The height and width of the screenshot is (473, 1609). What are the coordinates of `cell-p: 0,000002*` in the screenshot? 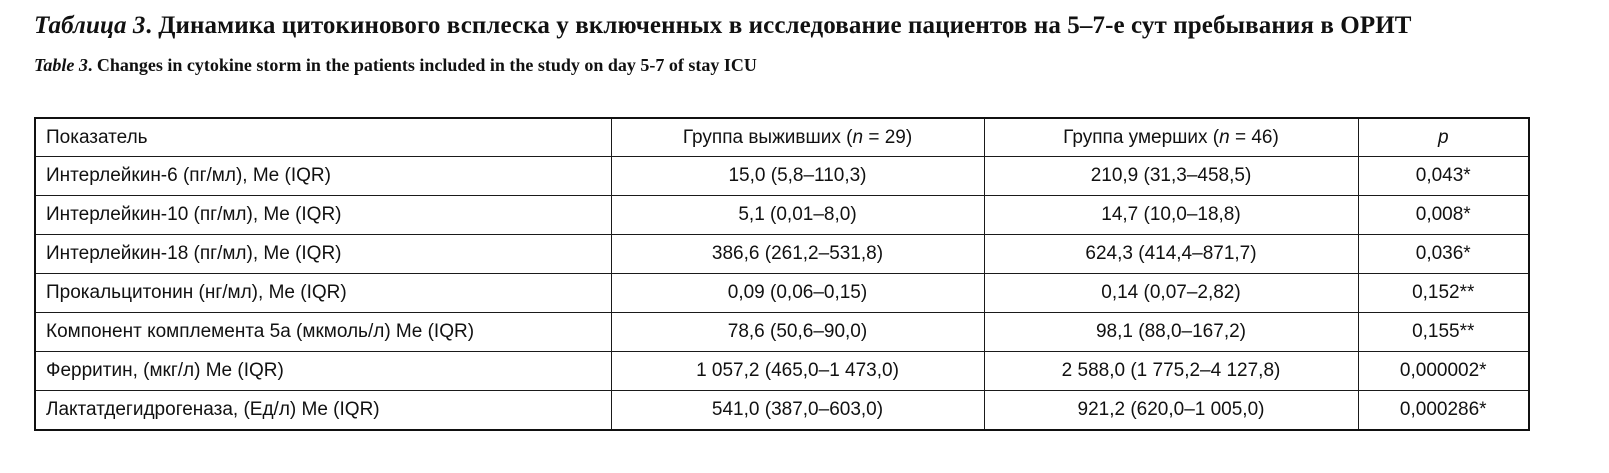 It's located at (1443, 371).